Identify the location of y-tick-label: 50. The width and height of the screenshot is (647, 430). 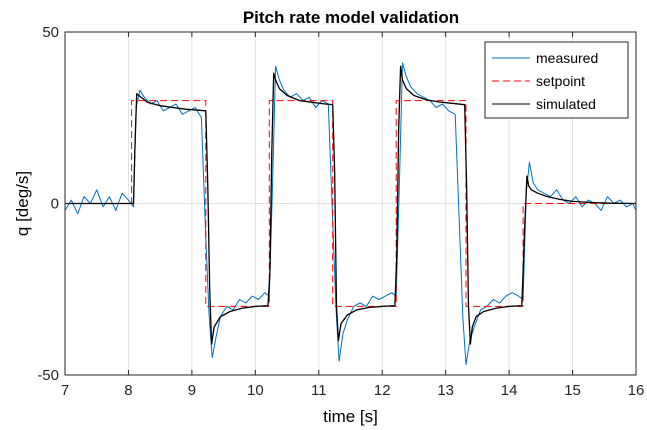
(50, 32).